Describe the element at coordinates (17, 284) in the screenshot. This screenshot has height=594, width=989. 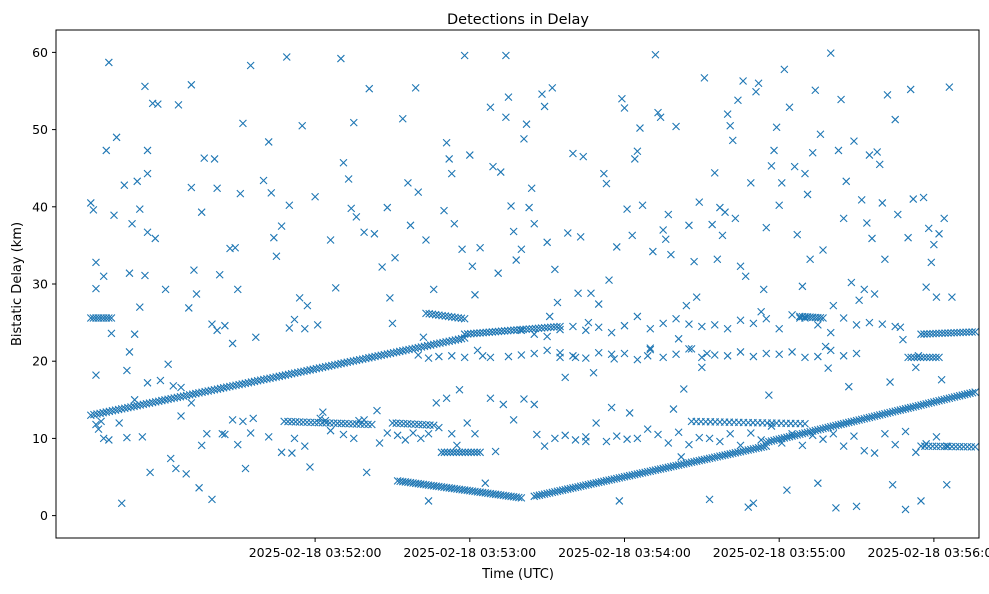
I see `y-axis-label: Bistatic Delay (km)` at that location.